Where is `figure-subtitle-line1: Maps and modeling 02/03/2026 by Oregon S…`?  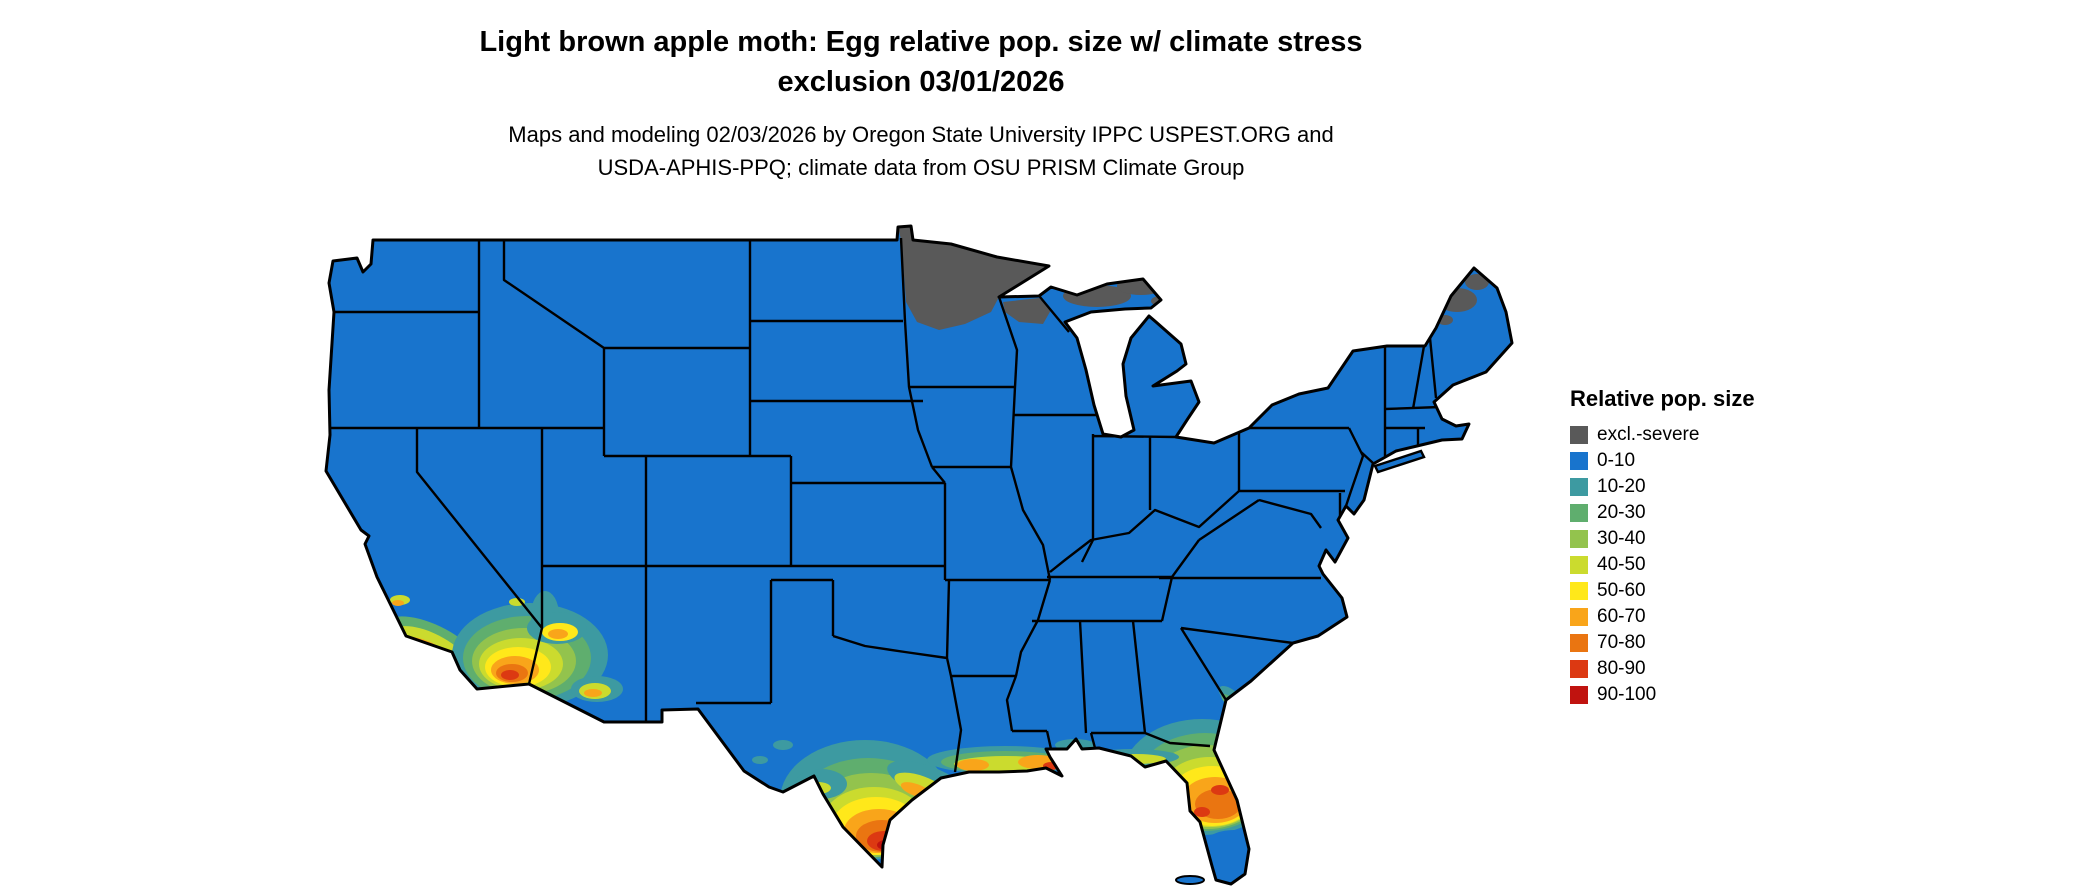 figure-subtitle-line1: Maps and modeling 02/03/2026 by Oregon S… is located at coordinates (921, 134).